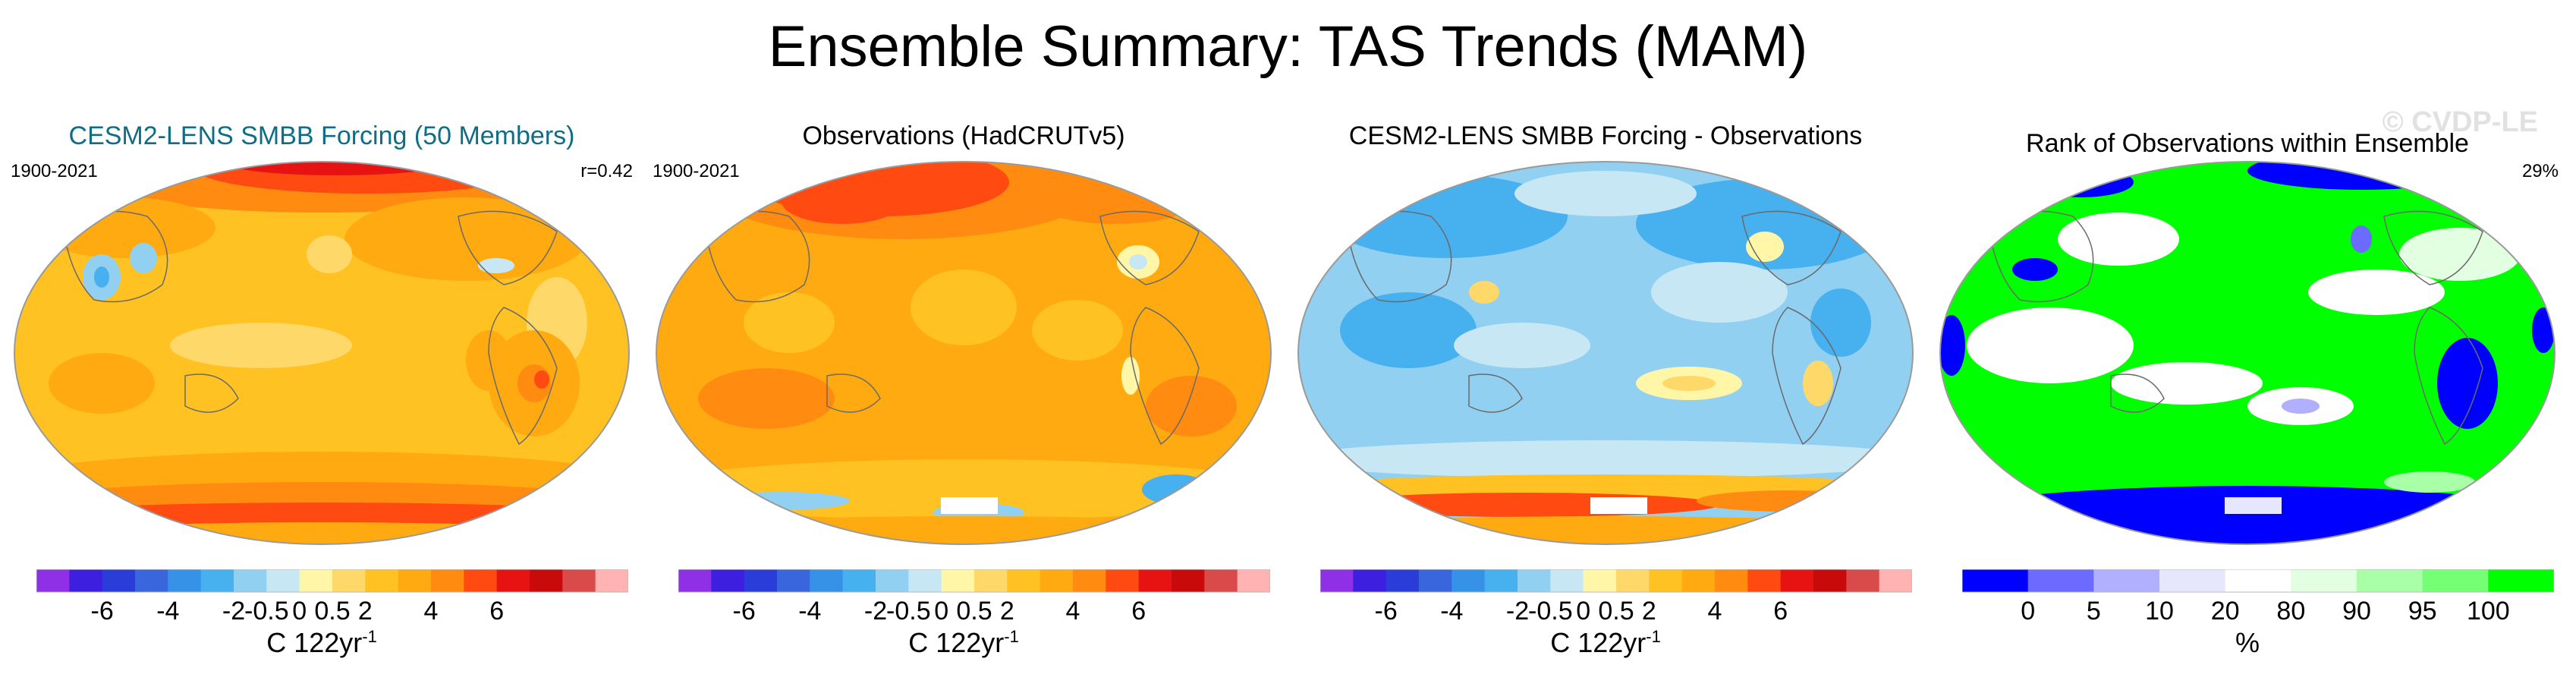 Image resolution: width=2576 pixels, height=687 pixels. I want to click on watermark: © CVDP-LE, so click(2460, 122).